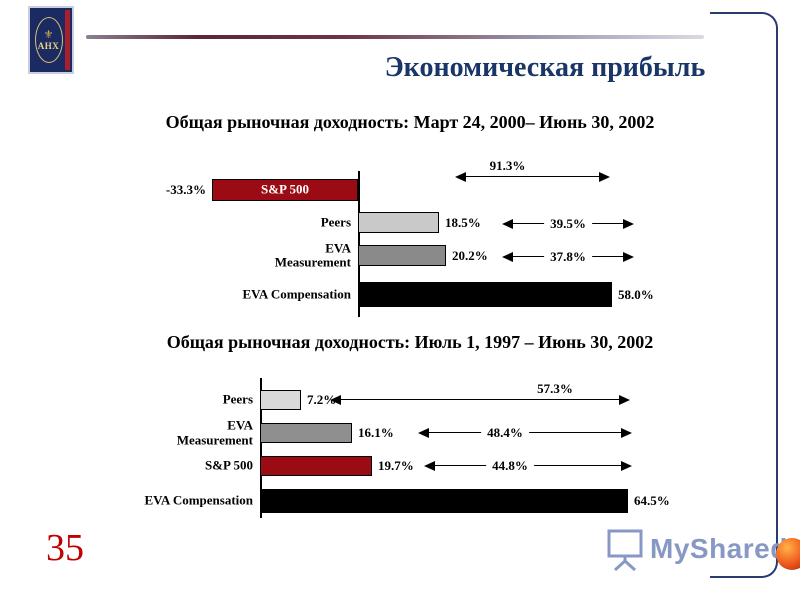 The width and height of the screenshot is (800, 600). I want to click on slide-border-frame, so click(744, 295).